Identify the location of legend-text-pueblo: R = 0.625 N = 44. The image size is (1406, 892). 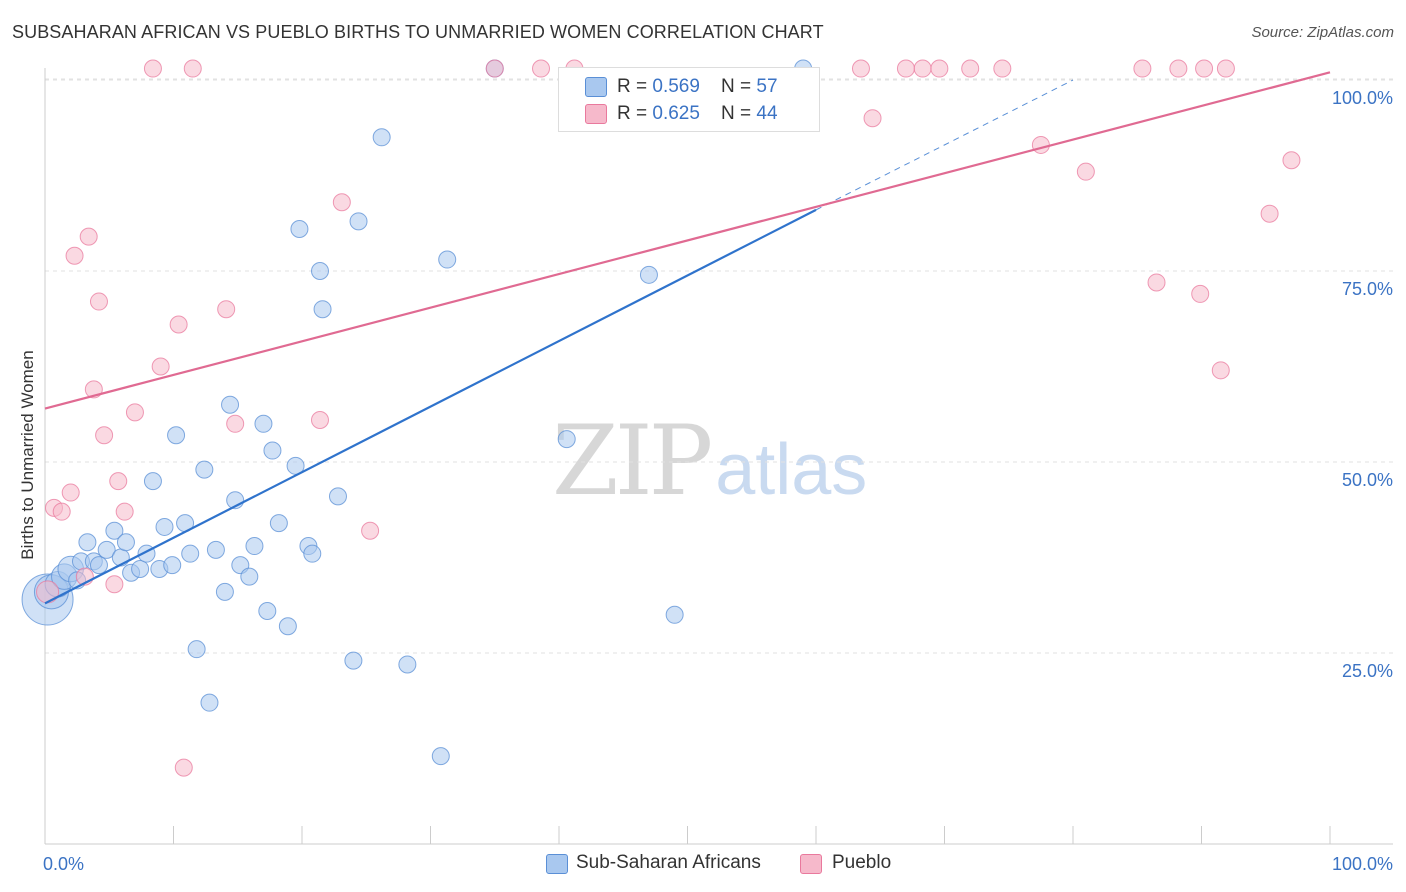
(697, 114).